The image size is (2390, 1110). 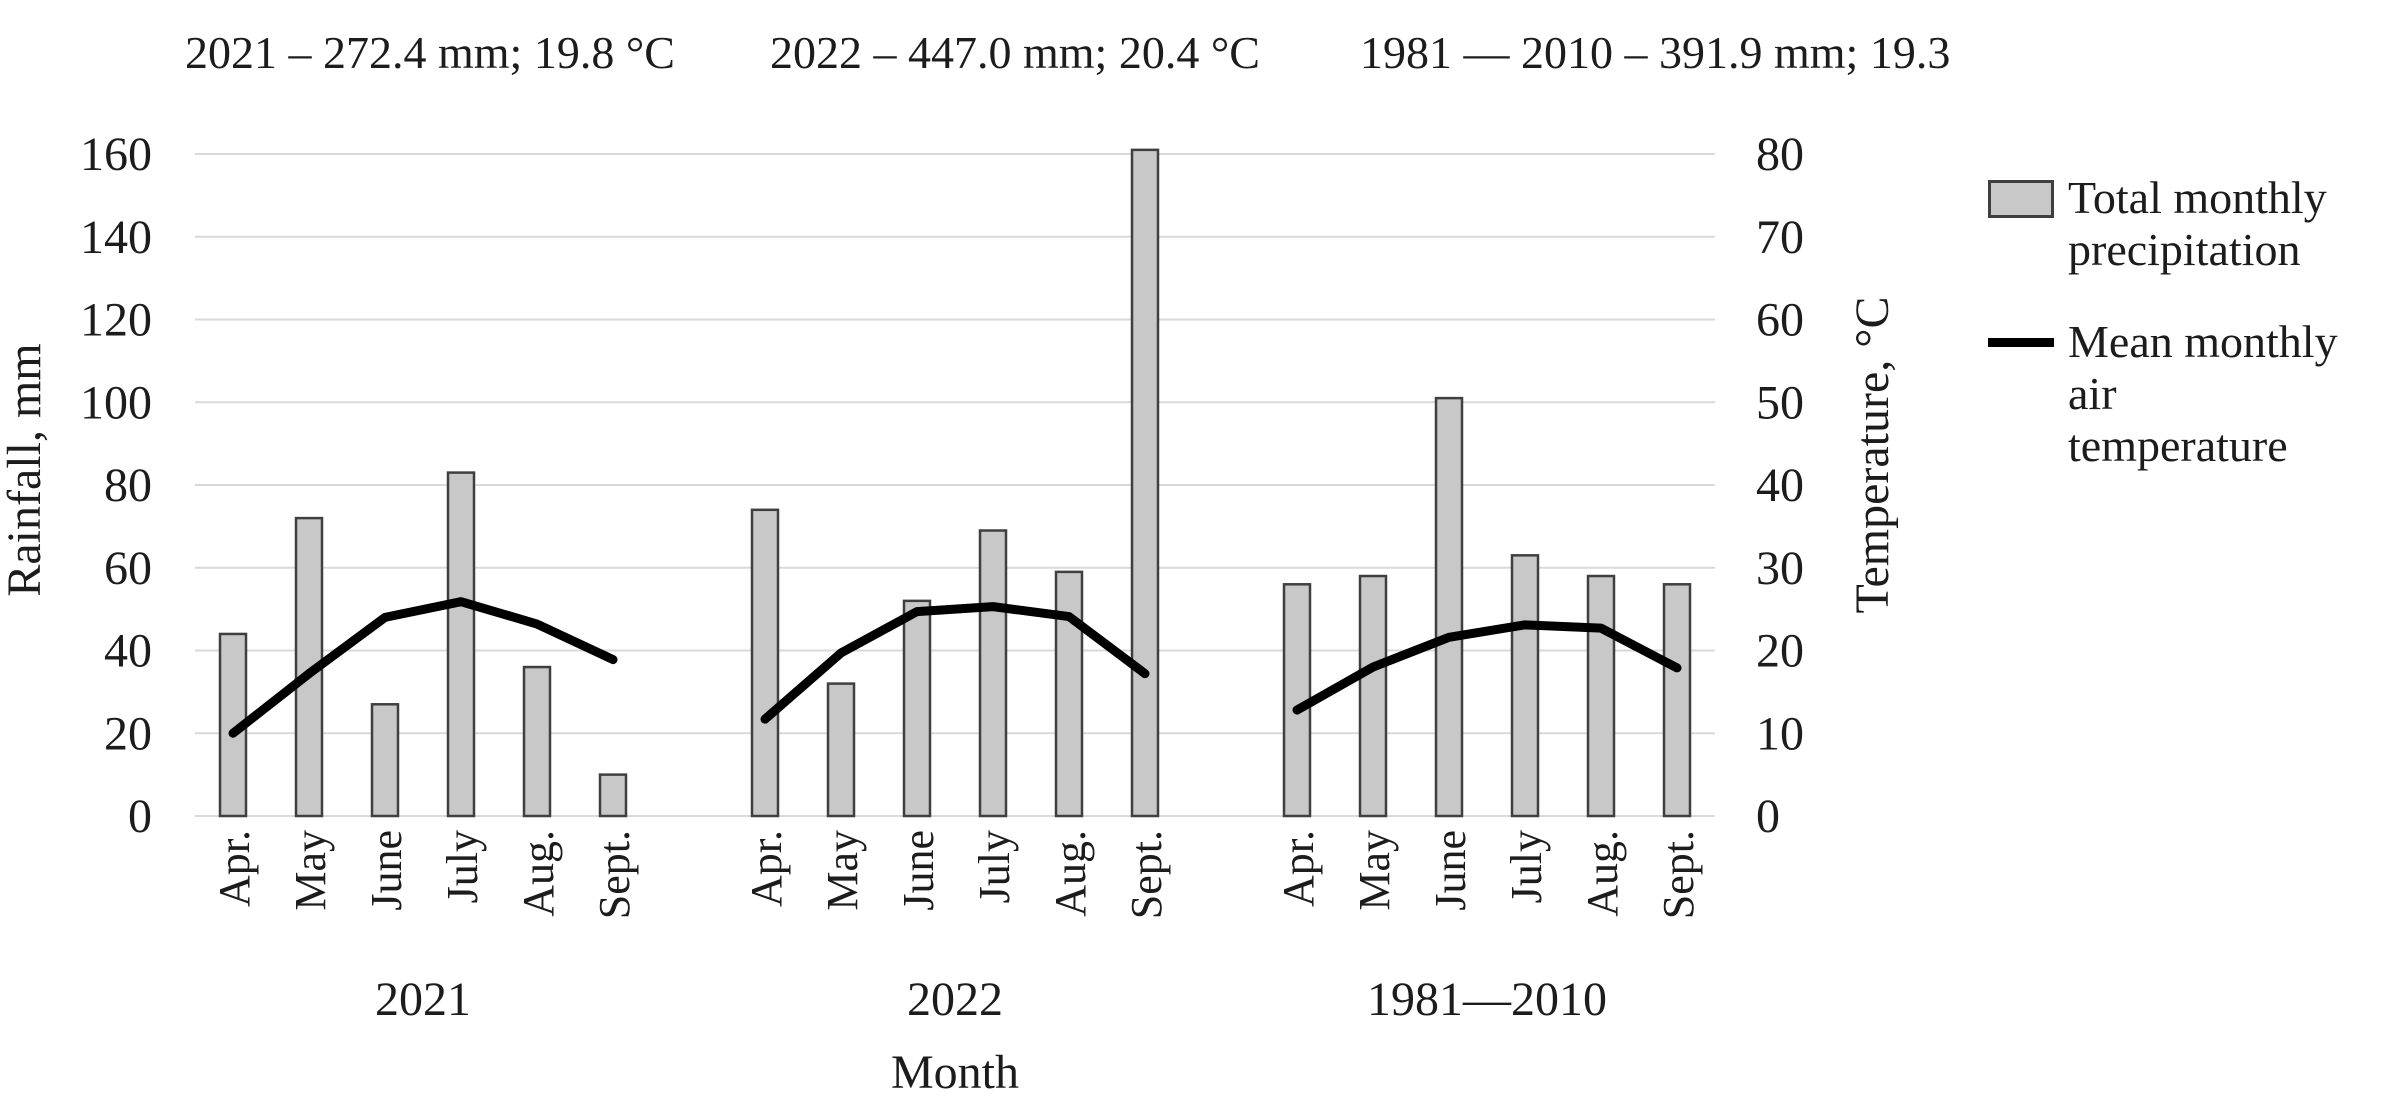 What do you see at coordinates (1780, 320) in the screenshot?
I see `right-axis-tick-label: 60` at bounding box center [1780, 320].